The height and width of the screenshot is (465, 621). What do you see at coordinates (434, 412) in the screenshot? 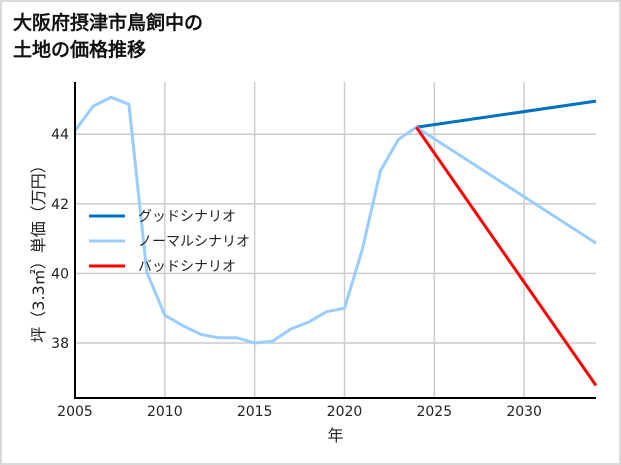
I see `x-tick-label: 2025` at bounding box center [434, 412].